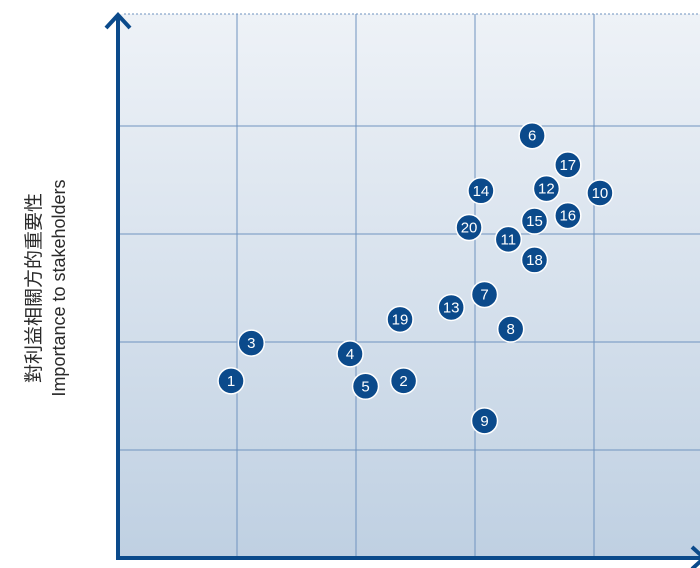 The image size is (700, 568). I want to click on data-point-1: 1, so click(231, 381).